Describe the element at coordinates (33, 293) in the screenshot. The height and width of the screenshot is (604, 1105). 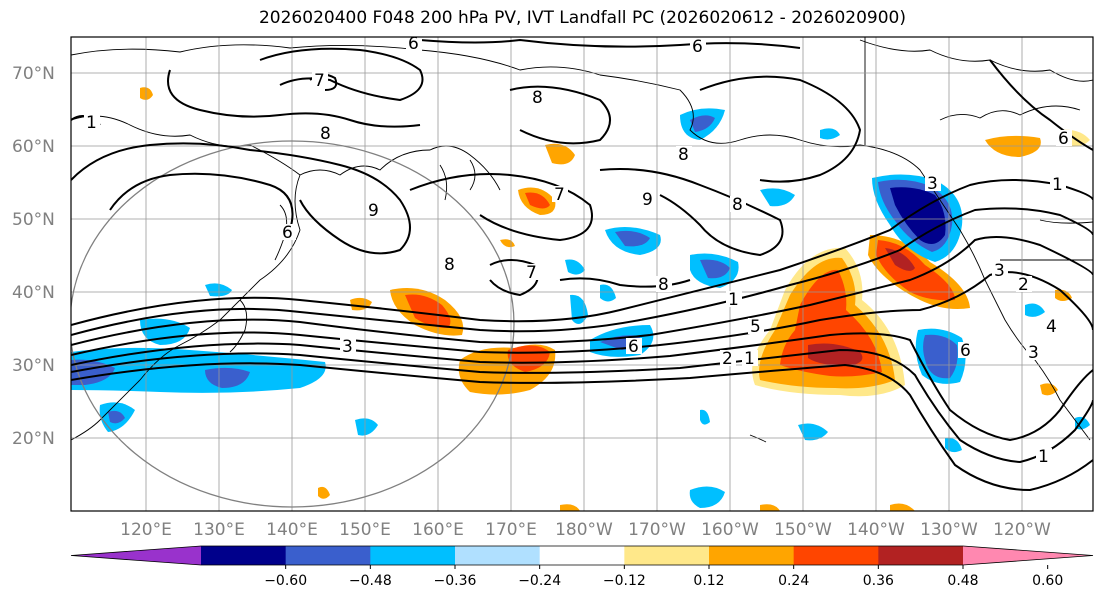
I see `lat-label: 40°N` at that location.